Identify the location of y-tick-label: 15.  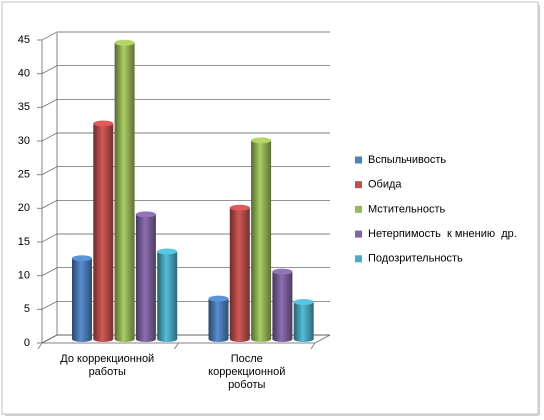
(24, 242).